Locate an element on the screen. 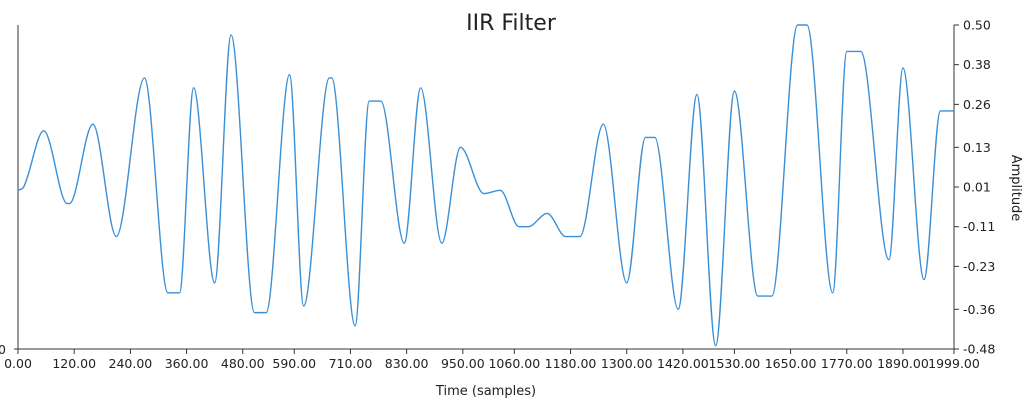 The height and width of the screenshot is (404, 1024). y-axis-ticks: 0.50 0.38 0.26 0.13 0.01 -0.11 -0.23 -0.36 -0.48 is located at coordinates (974, 187).